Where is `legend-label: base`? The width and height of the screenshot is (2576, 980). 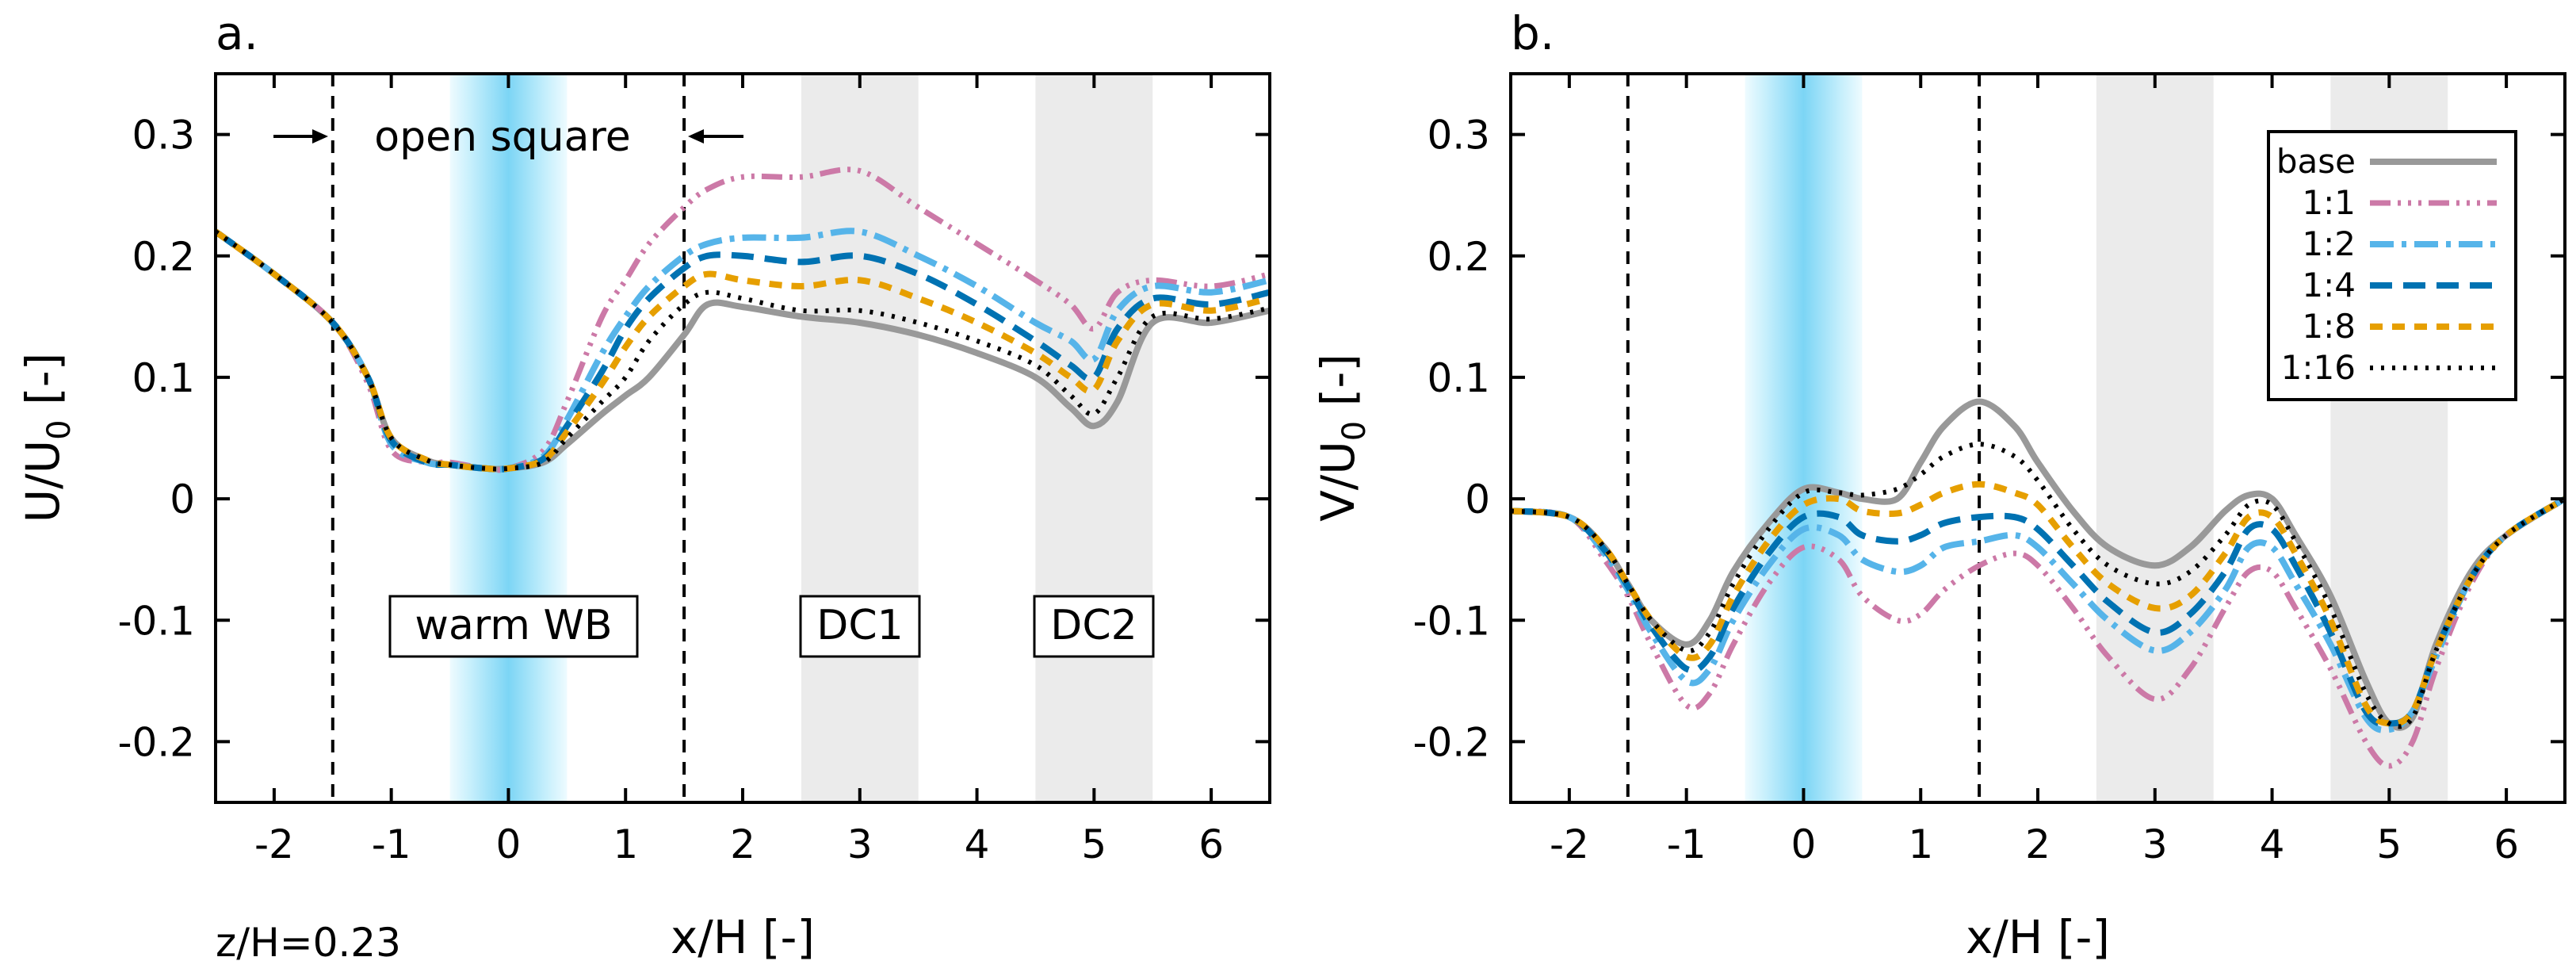
legend-label: base is located at coordinates (2316, 161).